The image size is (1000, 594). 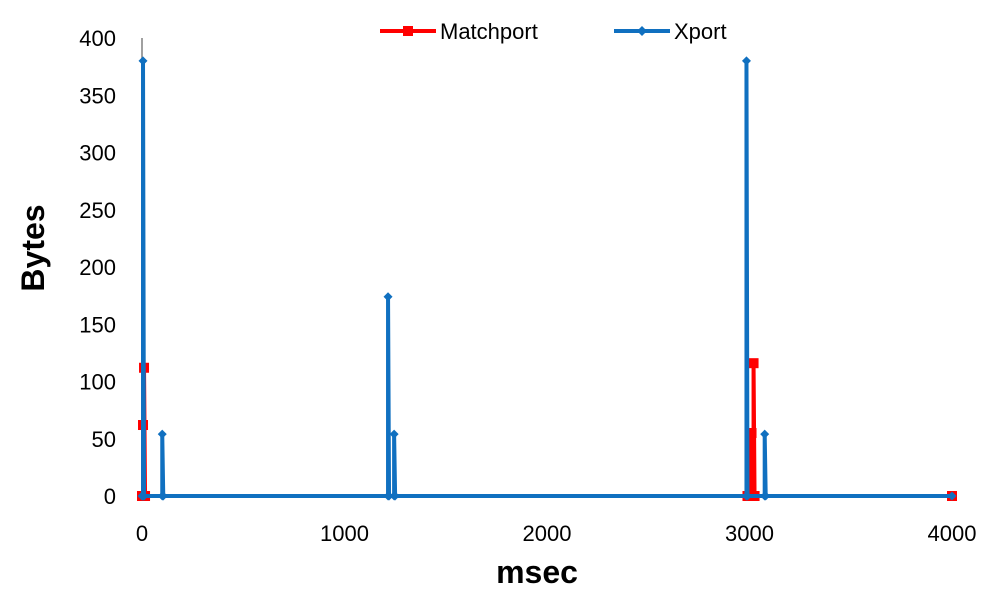 I want to click on x-tick-label: 3000, so click(x=749, y=533).